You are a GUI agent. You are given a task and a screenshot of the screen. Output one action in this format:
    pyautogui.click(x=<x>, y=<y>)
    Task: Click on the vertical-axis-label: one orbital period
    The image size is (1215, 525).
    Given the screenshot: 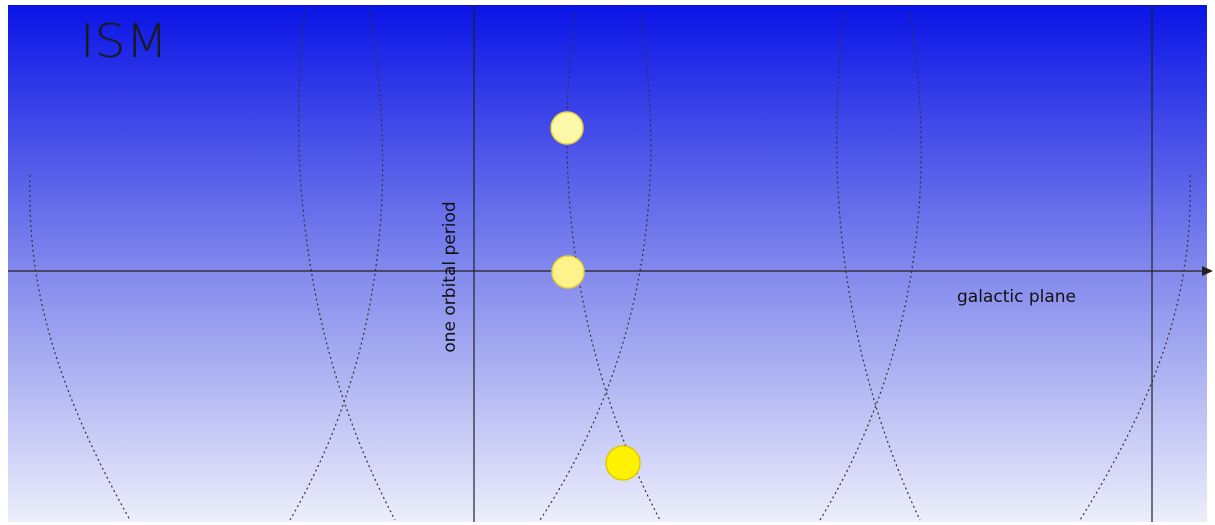 What is the action you would take?
    pyautogui.click(x=450, y=276)
    